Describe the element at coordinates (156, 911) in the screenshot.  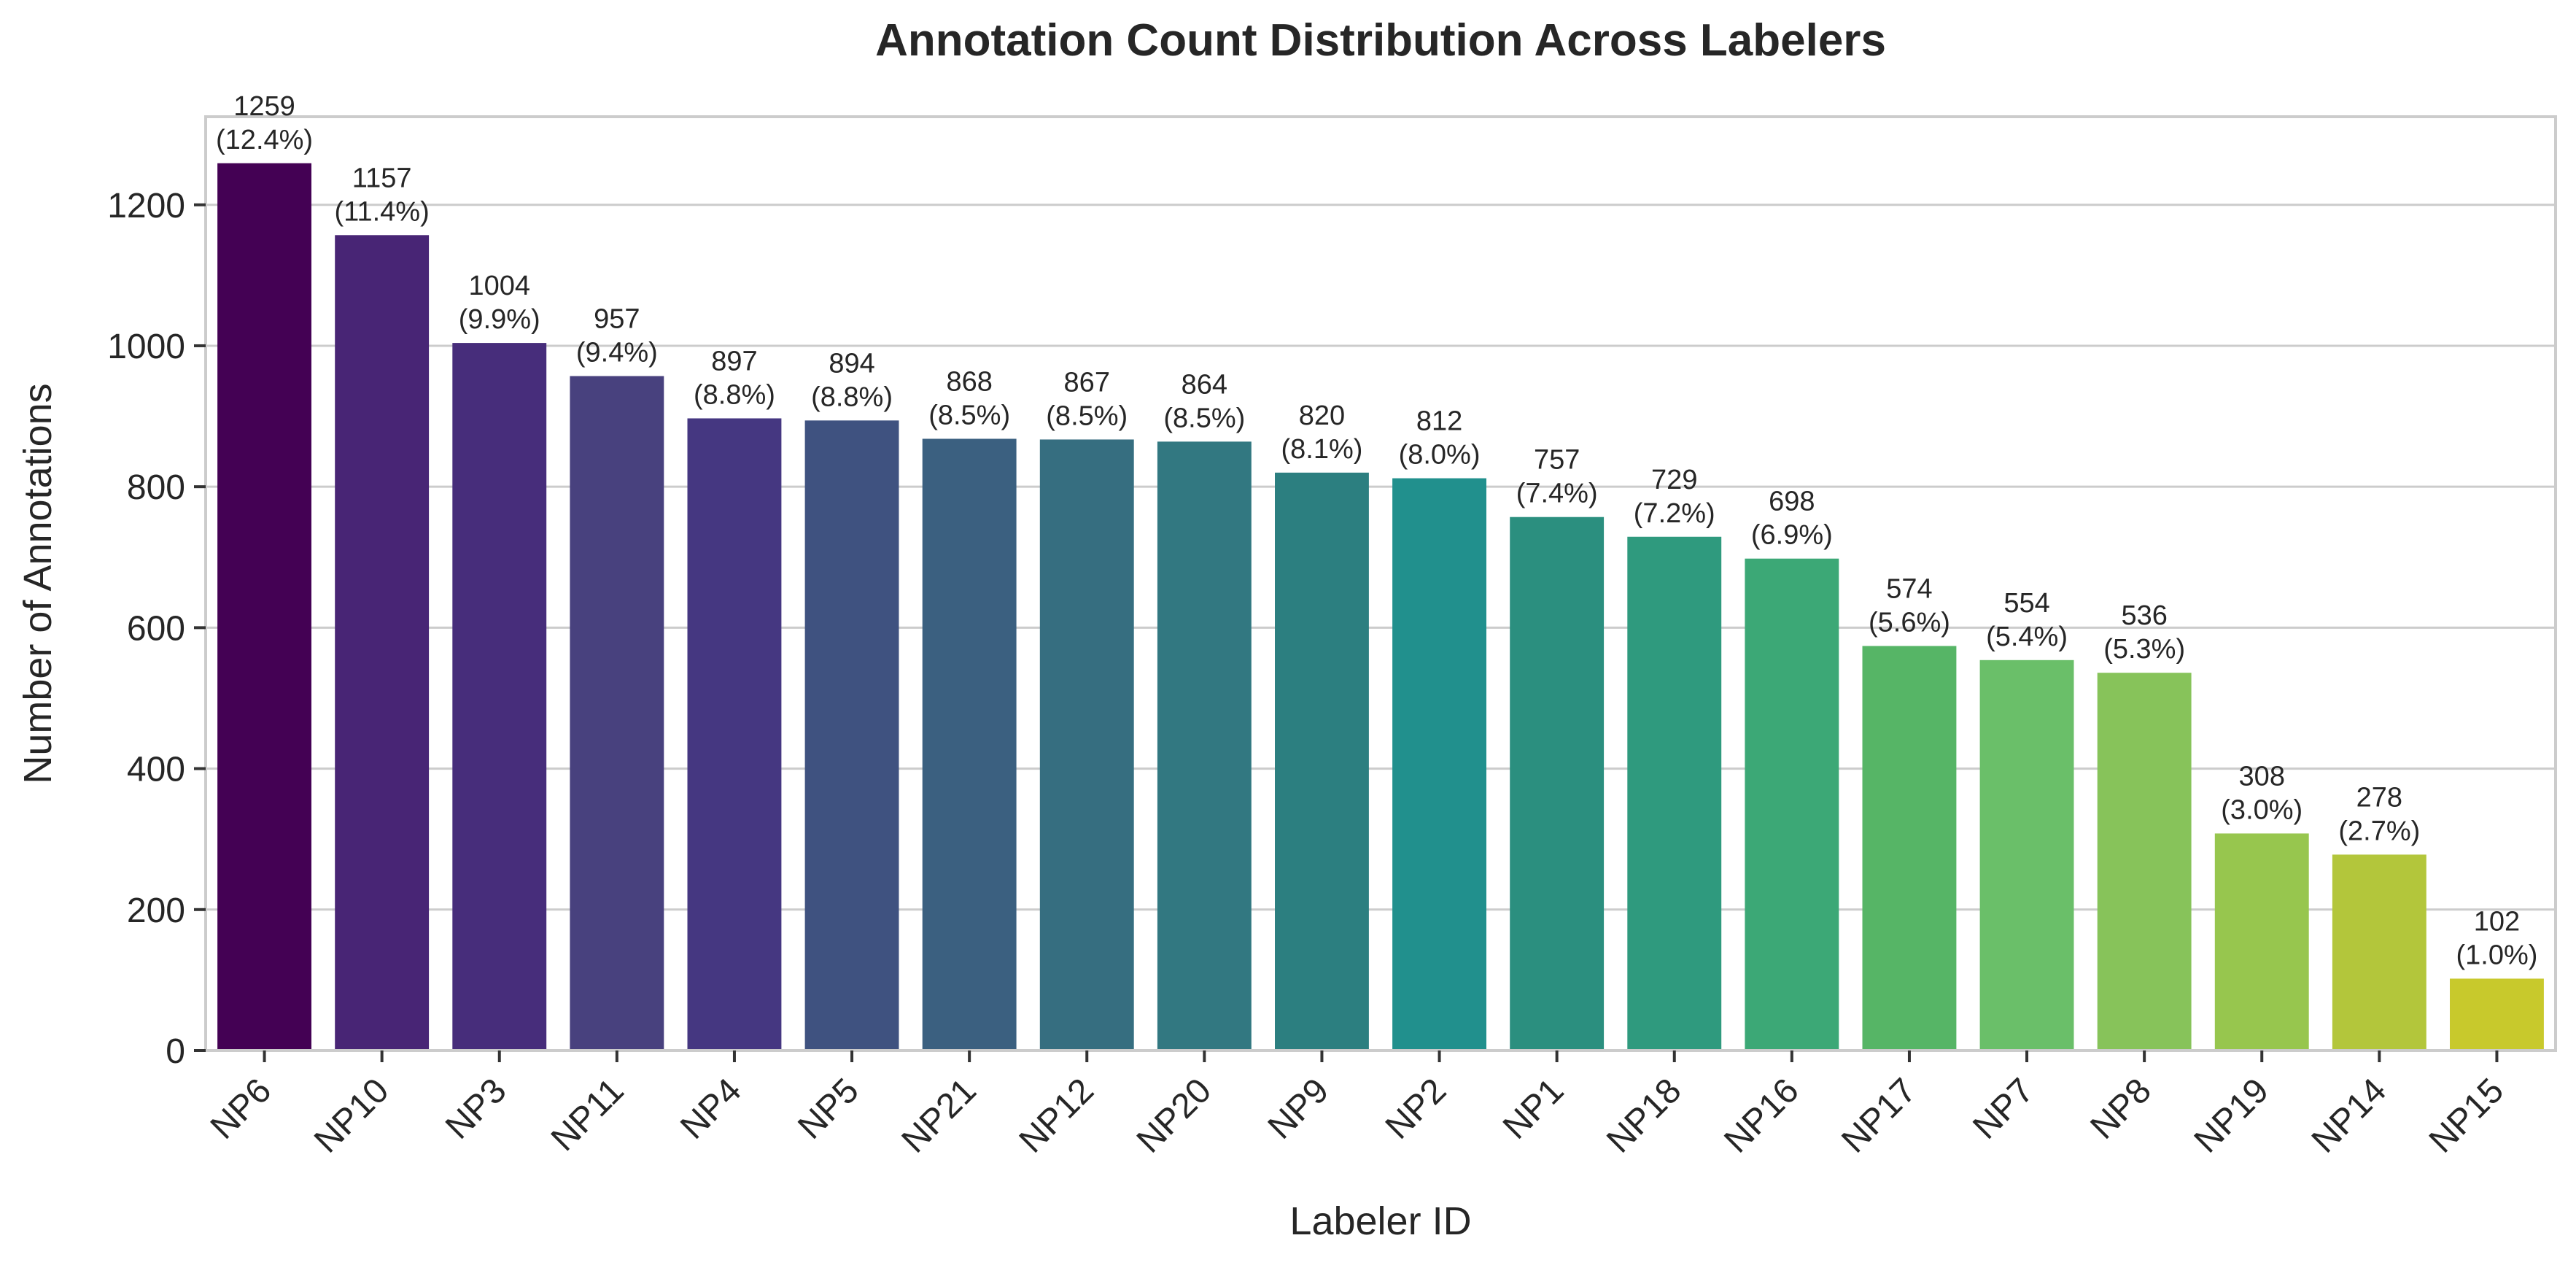
I see `y-tick-label: 200` at that location.